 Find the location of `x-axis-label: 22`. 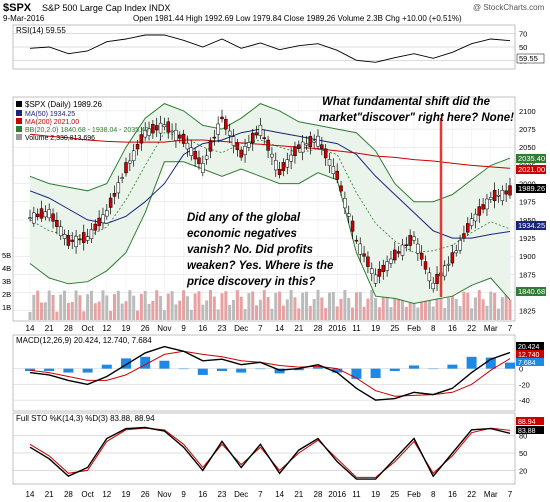

x-axis-label: 22 is located at coordinates (471, 494).